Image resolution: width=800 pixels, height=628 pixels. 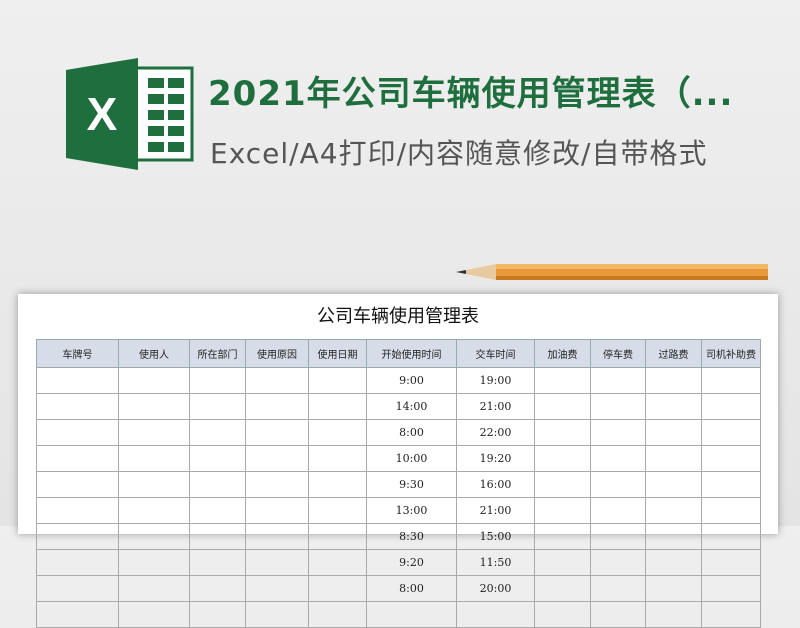 What do you see at coordinates (495, 458) in the screenshot?
I see `table-cell: 19:20` at bounding box center [495, 458].